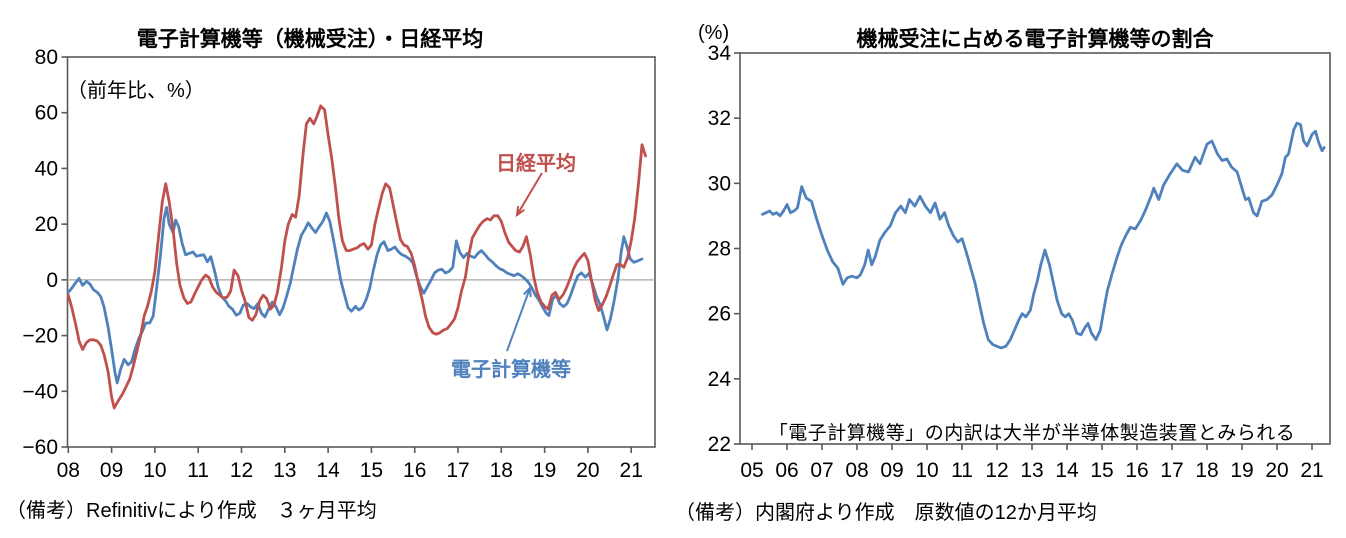 Image resolution: width=1346 pixels, height=538 pixels. What do you see at coordinates (518, 319) in the screenshot?
I see `computers-label-arrow` at bounding box center [518, 319].